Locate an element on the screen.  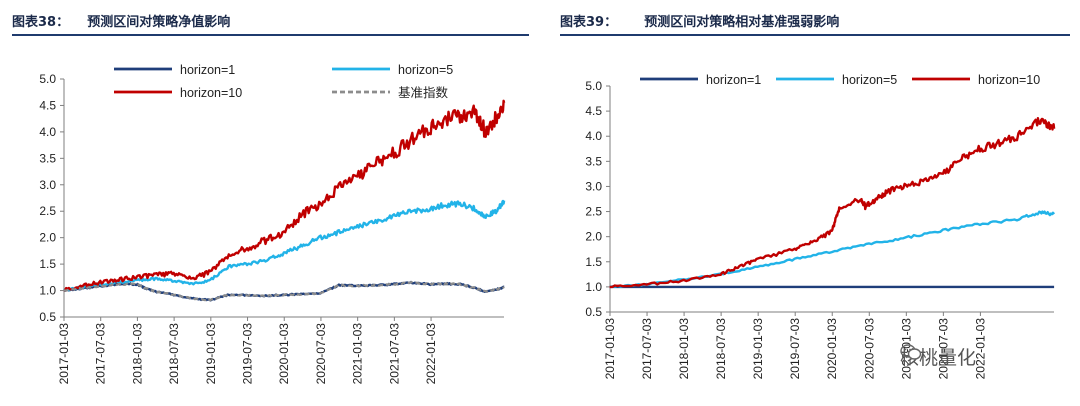
wechat-icon is located at coordinates (911, 352).